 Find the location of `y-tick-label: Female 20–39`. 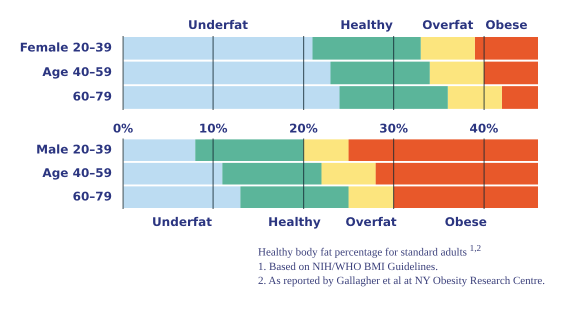

y-tick-label: Female 20–39 is located at coordinates (66, 47).